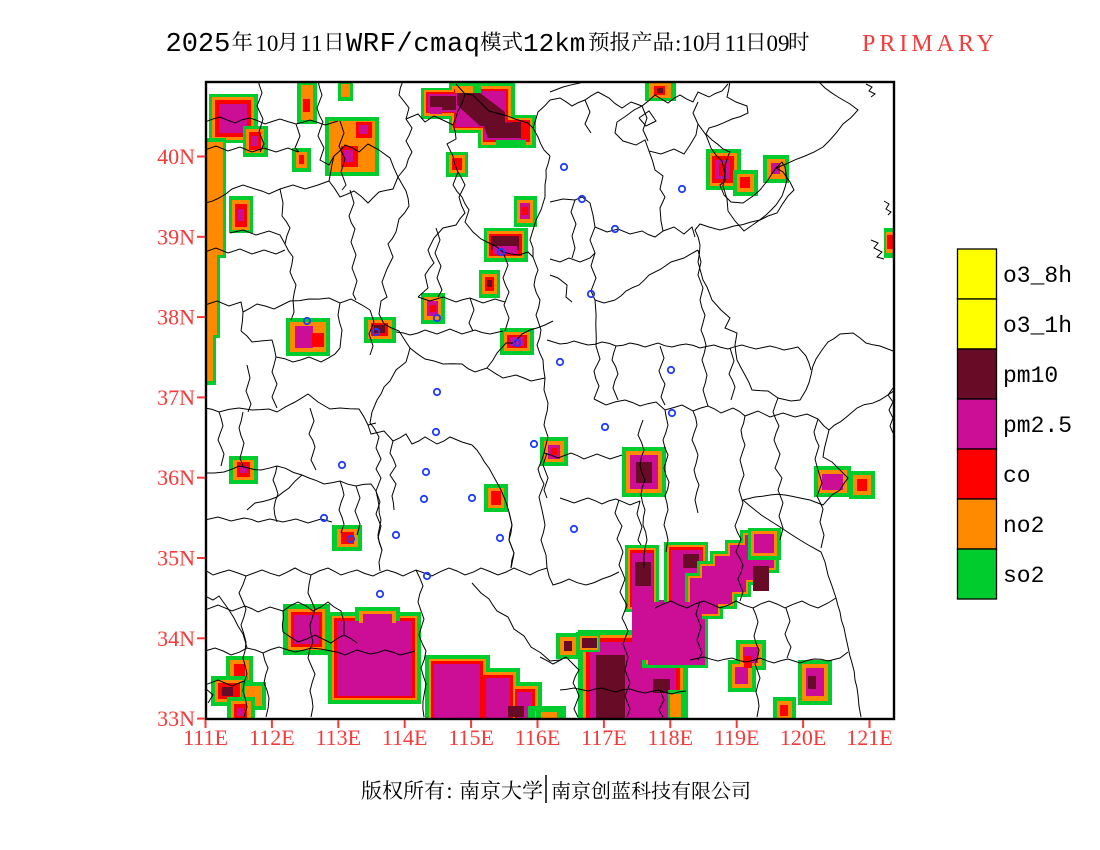 This screenshot has width=1100, height=850. Describe the element at coordinates (205, 737) in the screenshot. I see `svg-text: 111E` at that location.